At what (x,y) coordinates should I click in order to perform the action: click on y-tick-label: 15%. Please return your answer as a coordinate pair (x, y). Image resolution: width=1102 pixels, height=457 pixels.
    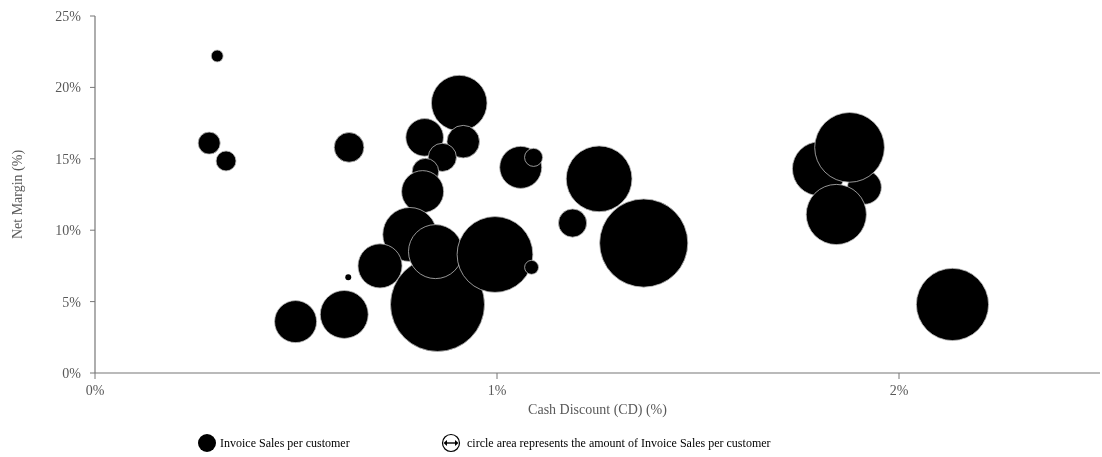
    Looking at the image, I should click on (68, 159).